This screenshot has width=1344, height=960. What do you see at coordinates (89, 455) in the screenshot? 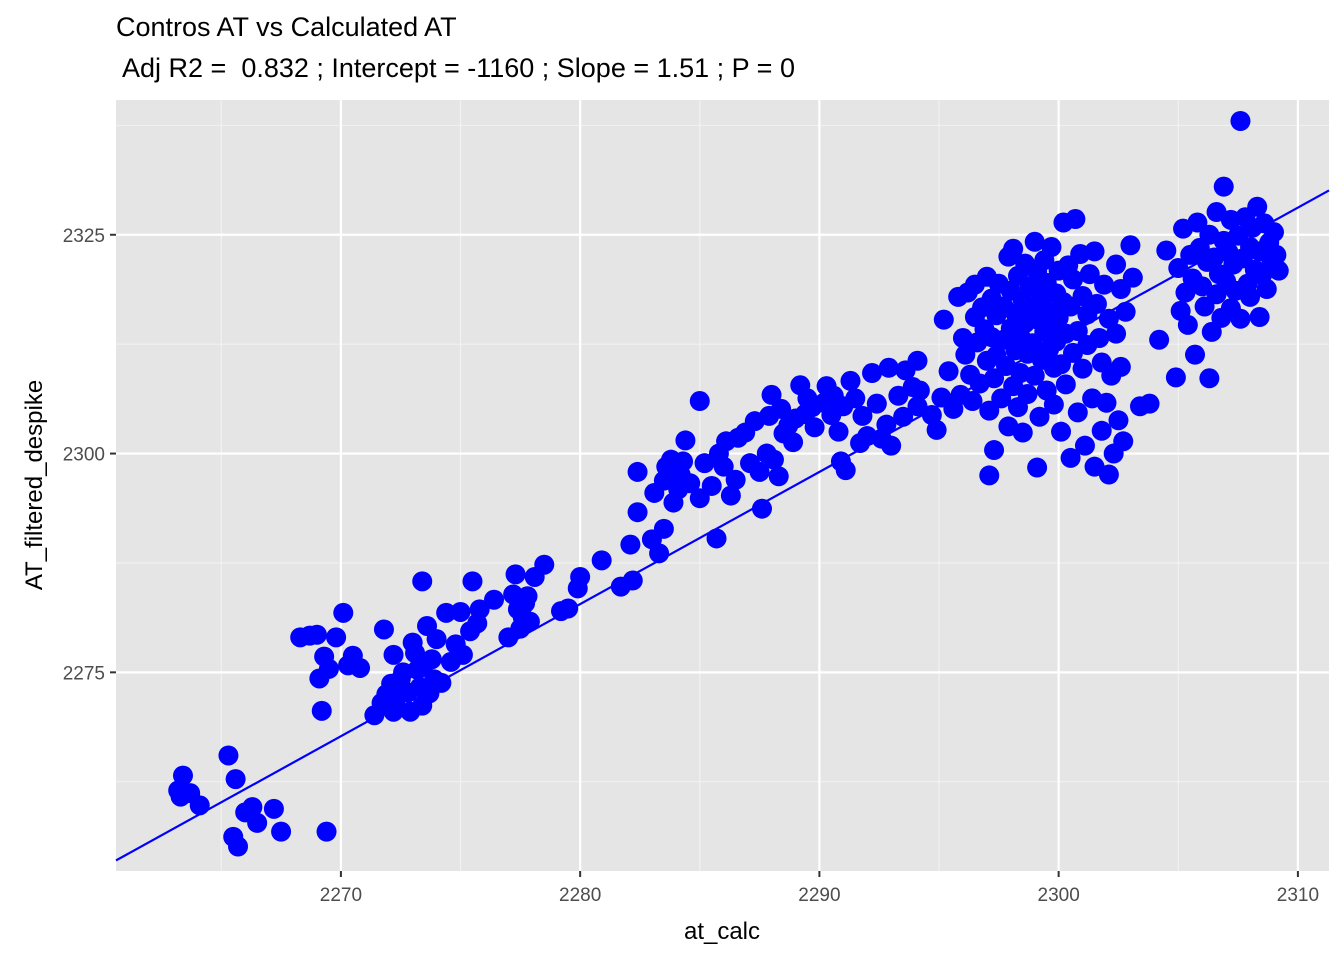
I see `y-axis-ticks: 2275 2300 2325` at bounding box center [89, 455].